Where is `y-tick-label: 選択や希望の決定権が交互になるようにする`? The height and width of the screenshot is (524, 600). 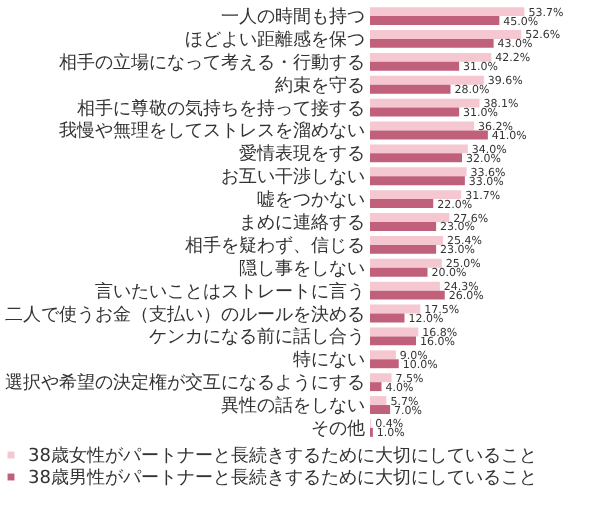
y-tick-label: 選択や希望の決定権が交互になるようにする is located at coordinates (185, 383).